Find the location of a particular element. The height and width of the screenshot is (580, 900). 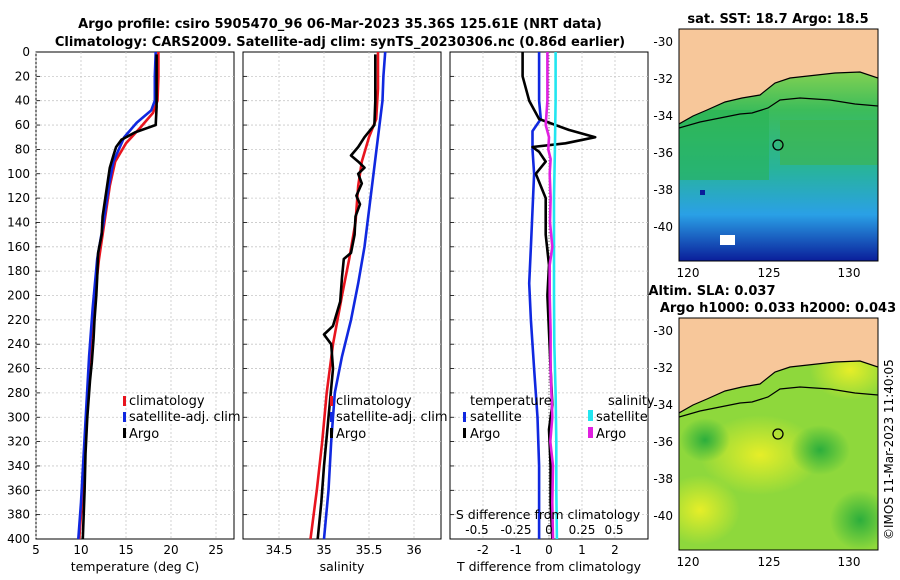

depth-tick-label: 0 is located at coordinates (26, 52).